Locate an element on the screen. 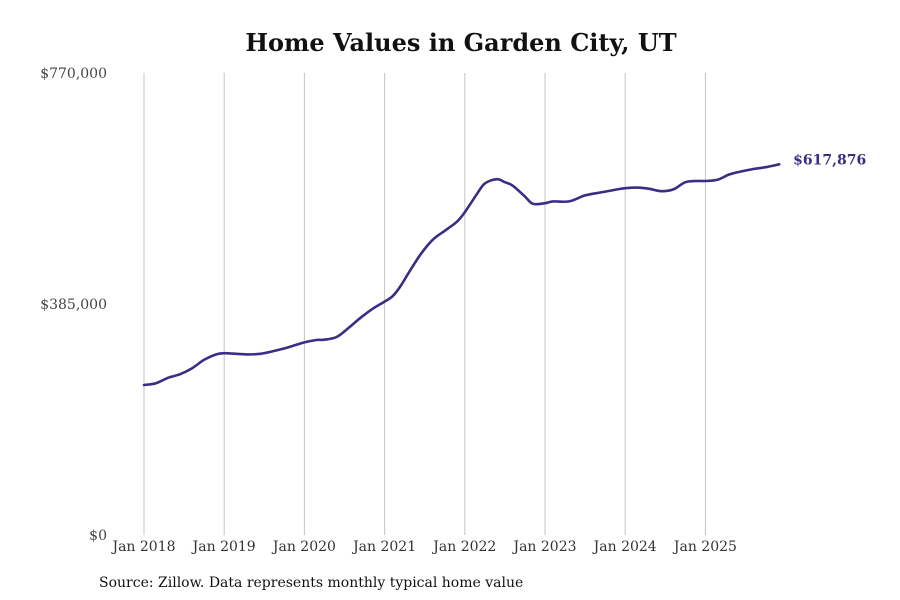 The width and height of the screenshot is (900, 600). x-tick-label: Jan 2020 is located at coordinates (303, 547).